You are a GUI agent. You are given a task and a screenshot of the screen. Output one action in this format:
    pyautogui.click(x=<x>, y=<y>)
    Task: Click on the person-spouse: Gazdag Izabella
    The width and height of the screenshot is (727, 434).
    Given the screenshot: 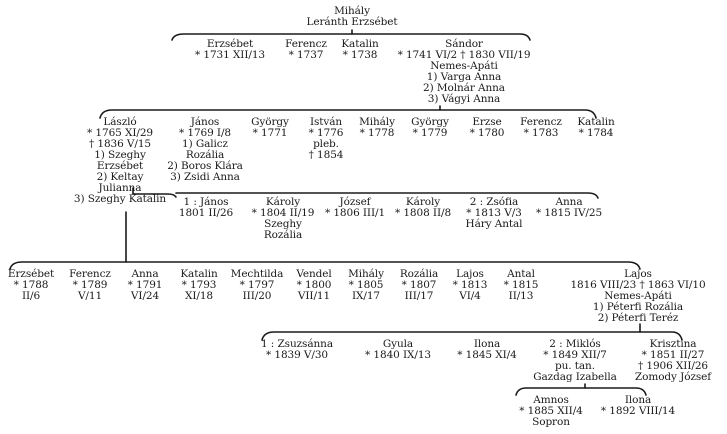 What is the action you would take?
    pyautogui.click(x=575, y=377)
    